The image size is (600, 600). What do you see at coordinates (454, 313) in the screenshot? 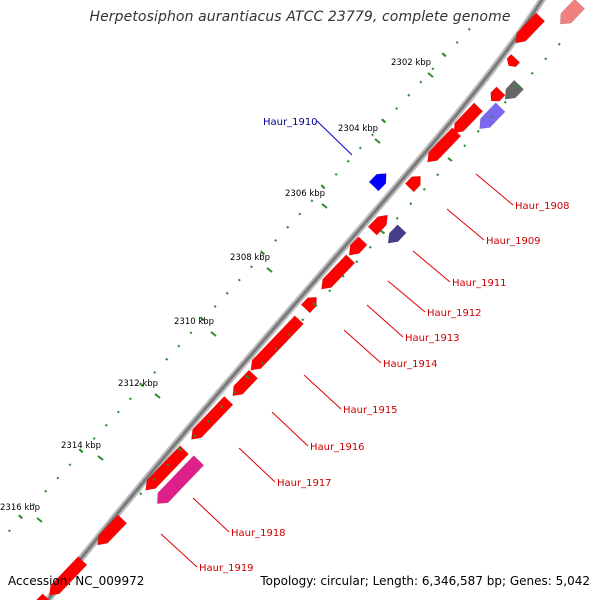
I see `gene-label: Haur_1912` at bounding box center [454, 313].